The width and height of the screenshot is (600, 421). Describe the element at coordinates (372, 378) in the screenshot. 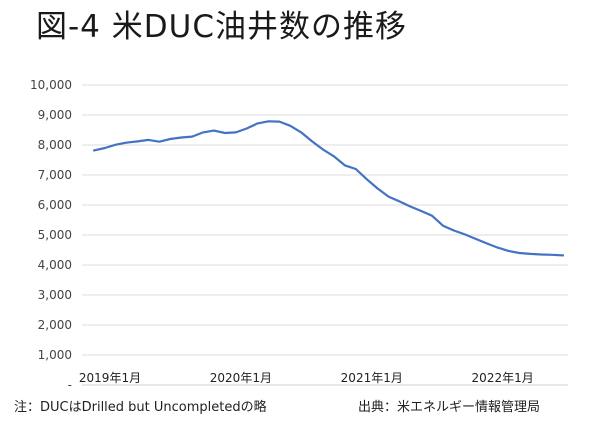

I see `x-tick-label: 2021年1月` at that location.